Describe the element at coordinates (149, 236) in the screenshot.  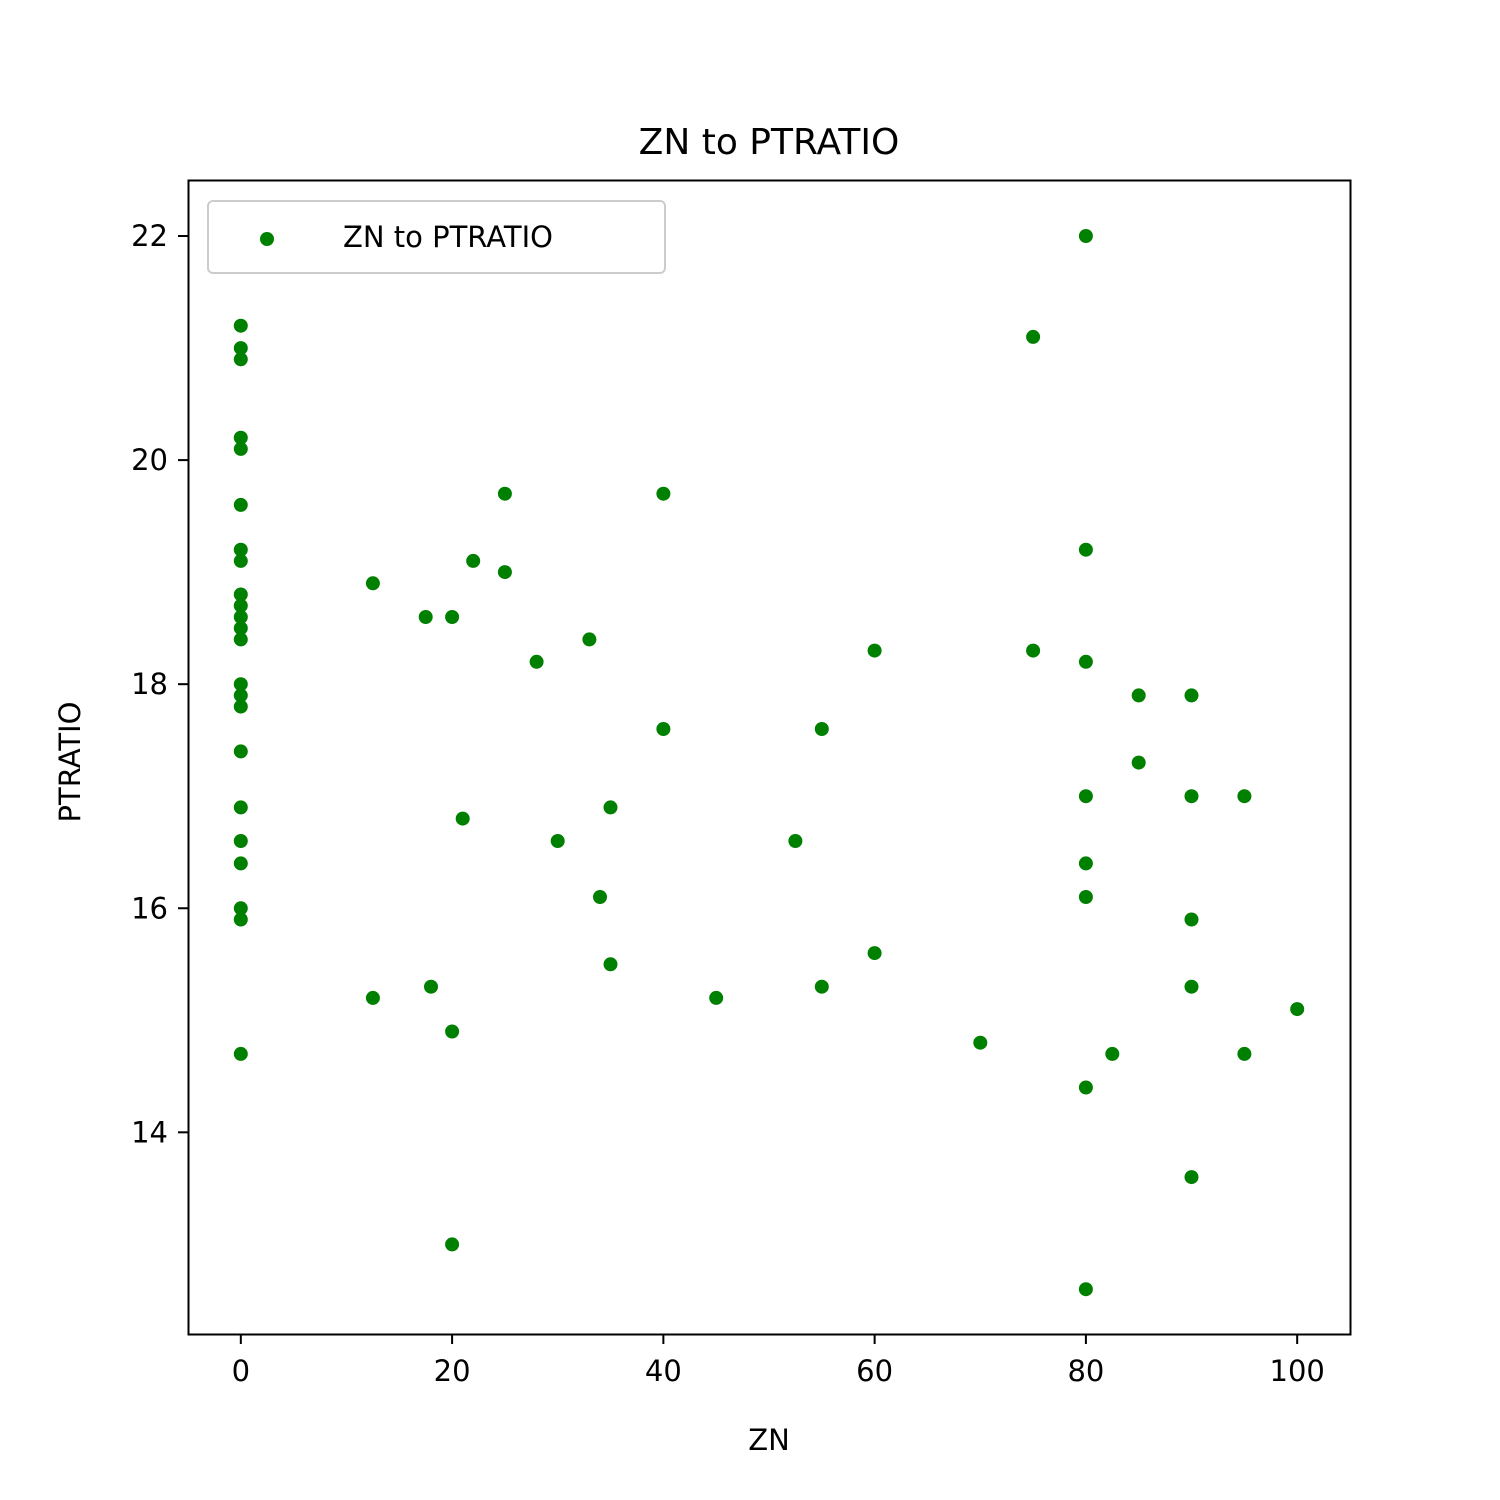
I see `y-tick-label: 22` at that location.